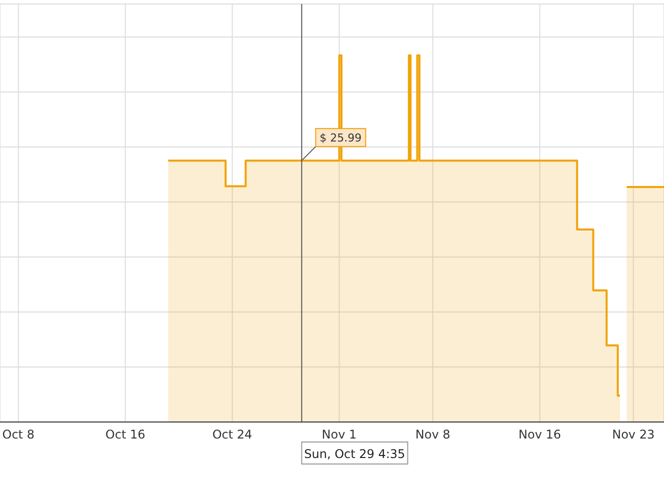 The height and width of the screenshot is (498, 664). I want to click on x-tick-label: Nov 16, so click(540, 435).